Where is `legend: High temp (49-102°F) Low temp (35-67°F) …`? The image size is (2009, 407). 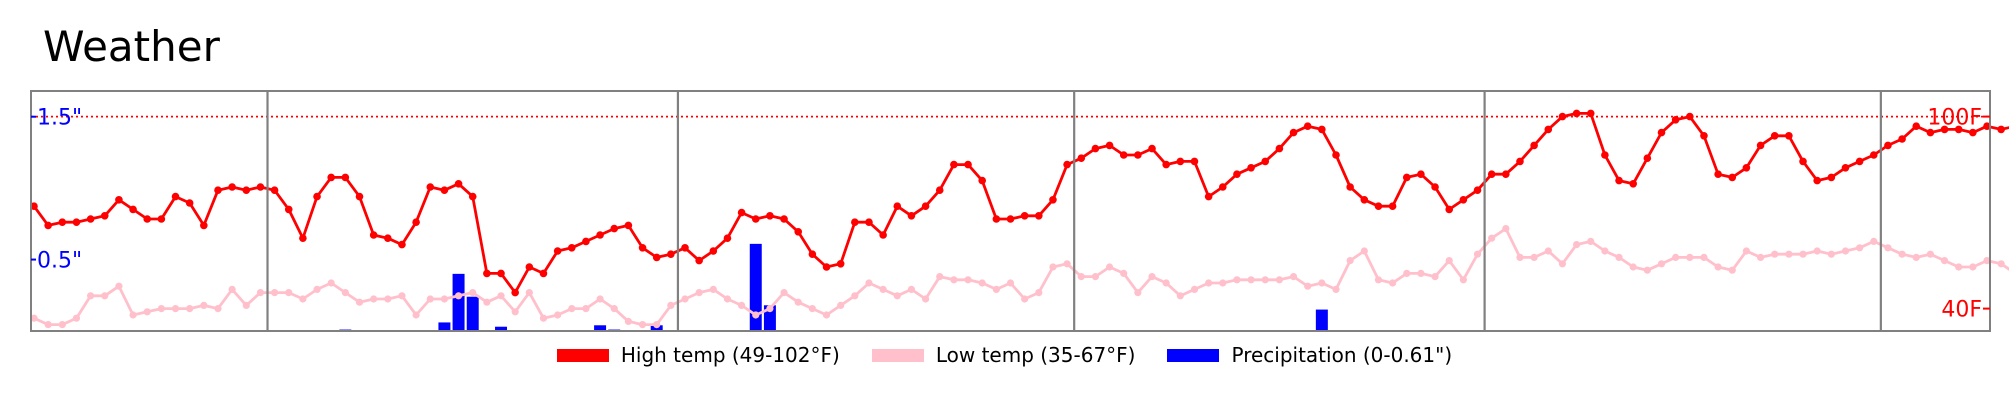
legend: High temp (49-102°F) Low temp (35-67°F) … is located at coordinates (1004, 355).